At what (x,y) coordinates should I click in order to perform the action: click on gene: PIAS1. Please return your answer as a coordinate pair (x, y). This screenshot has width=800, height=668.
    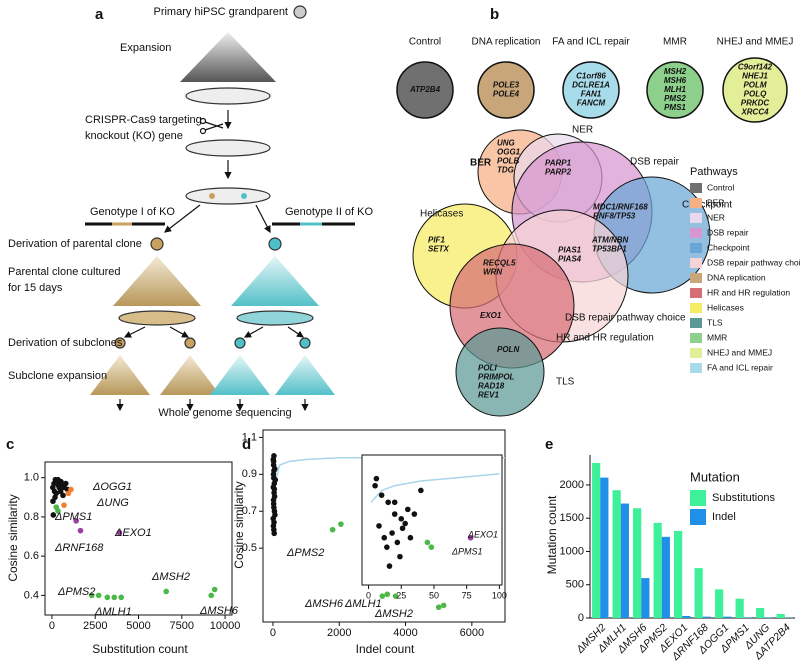
    Looking at the image, I should click on (570, 250).